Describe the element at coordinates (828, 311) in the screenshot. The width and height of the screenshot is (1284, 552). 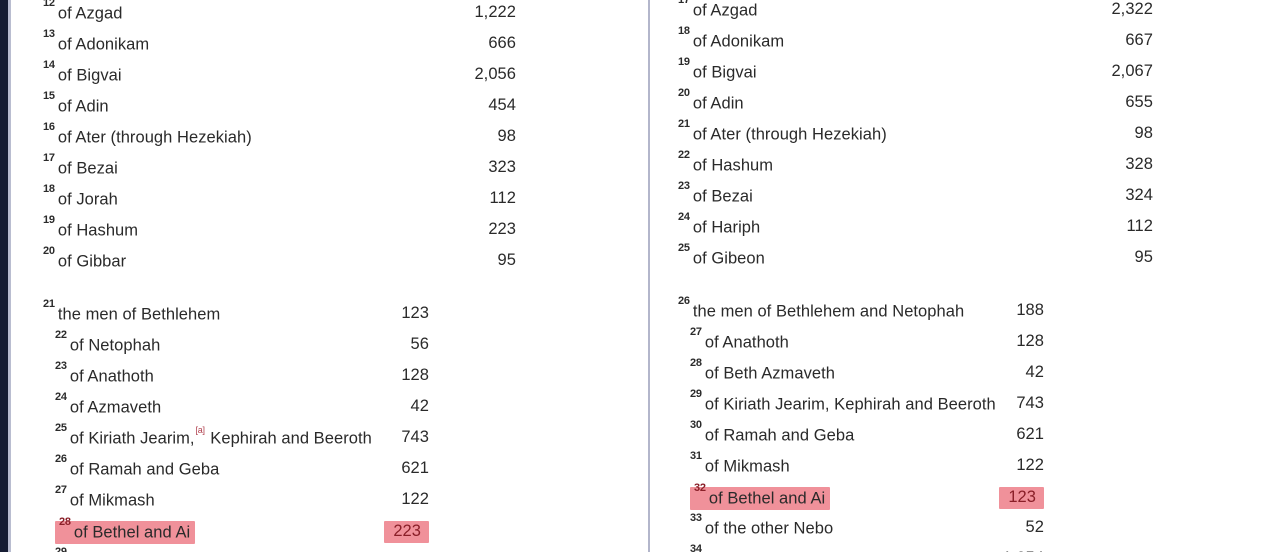
I see `verse-text: the men of Bethlehem and Netophah` at that location.